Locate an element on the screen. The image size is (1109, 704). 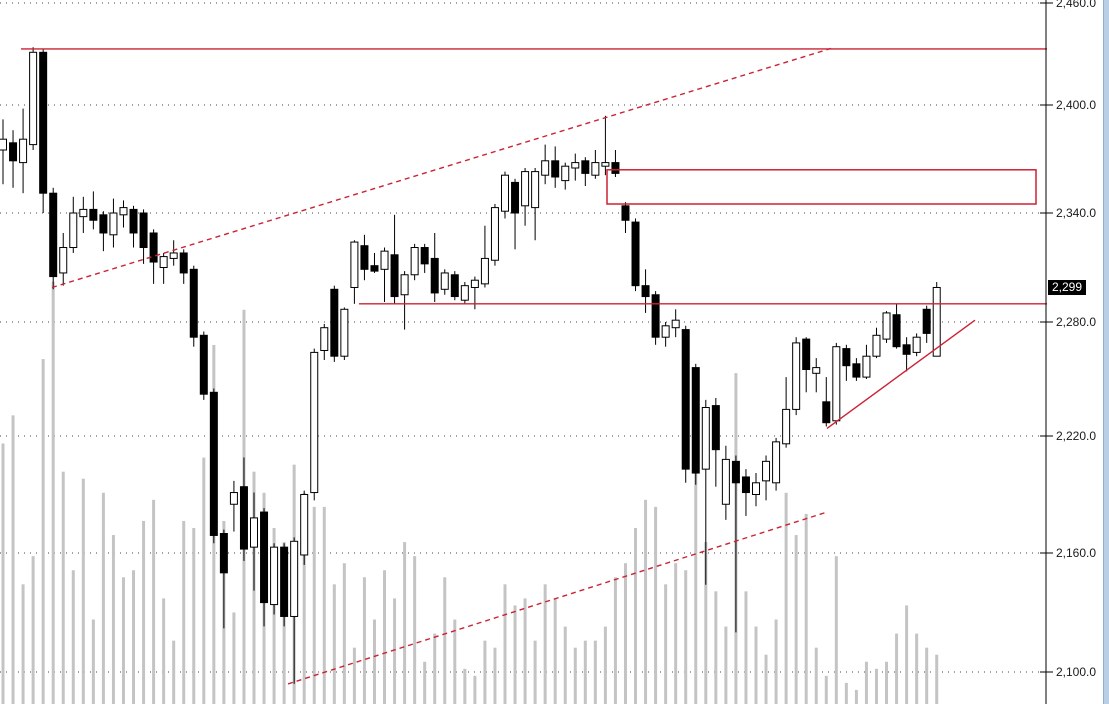
axis-label: 2,460.0 is located at coordinates (1076, 5).